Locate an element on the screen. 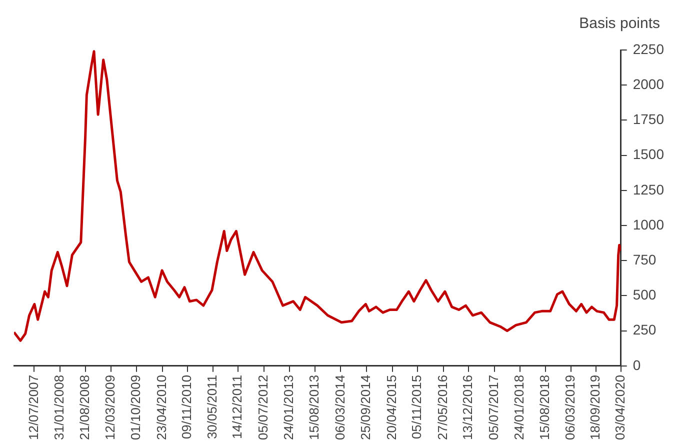 The width and height of the screenshot is (676, 445). y-tick-label: 0 is located at coordinates (636, 364).